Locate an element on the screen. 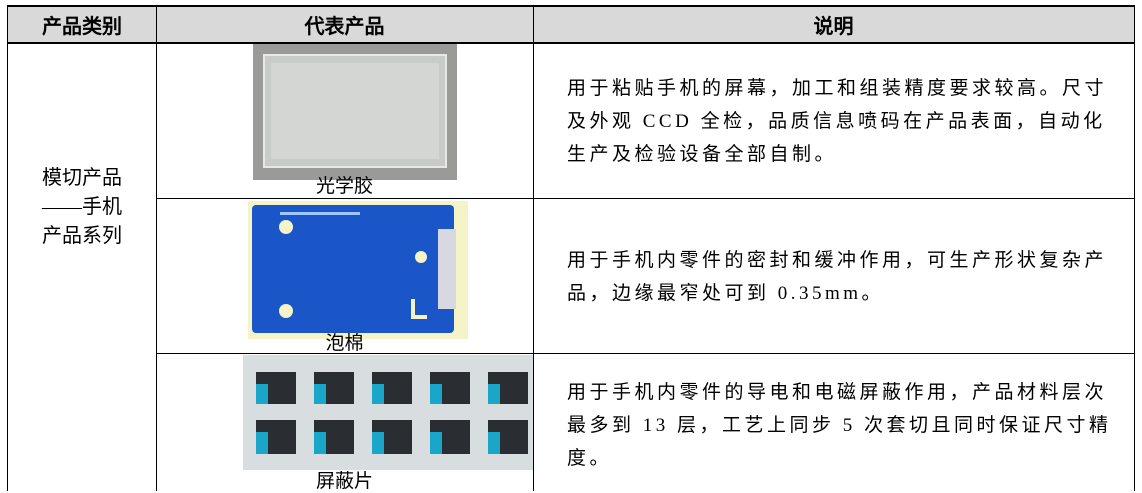  product-name: 泡棉 is located at coordinates (344, 343).